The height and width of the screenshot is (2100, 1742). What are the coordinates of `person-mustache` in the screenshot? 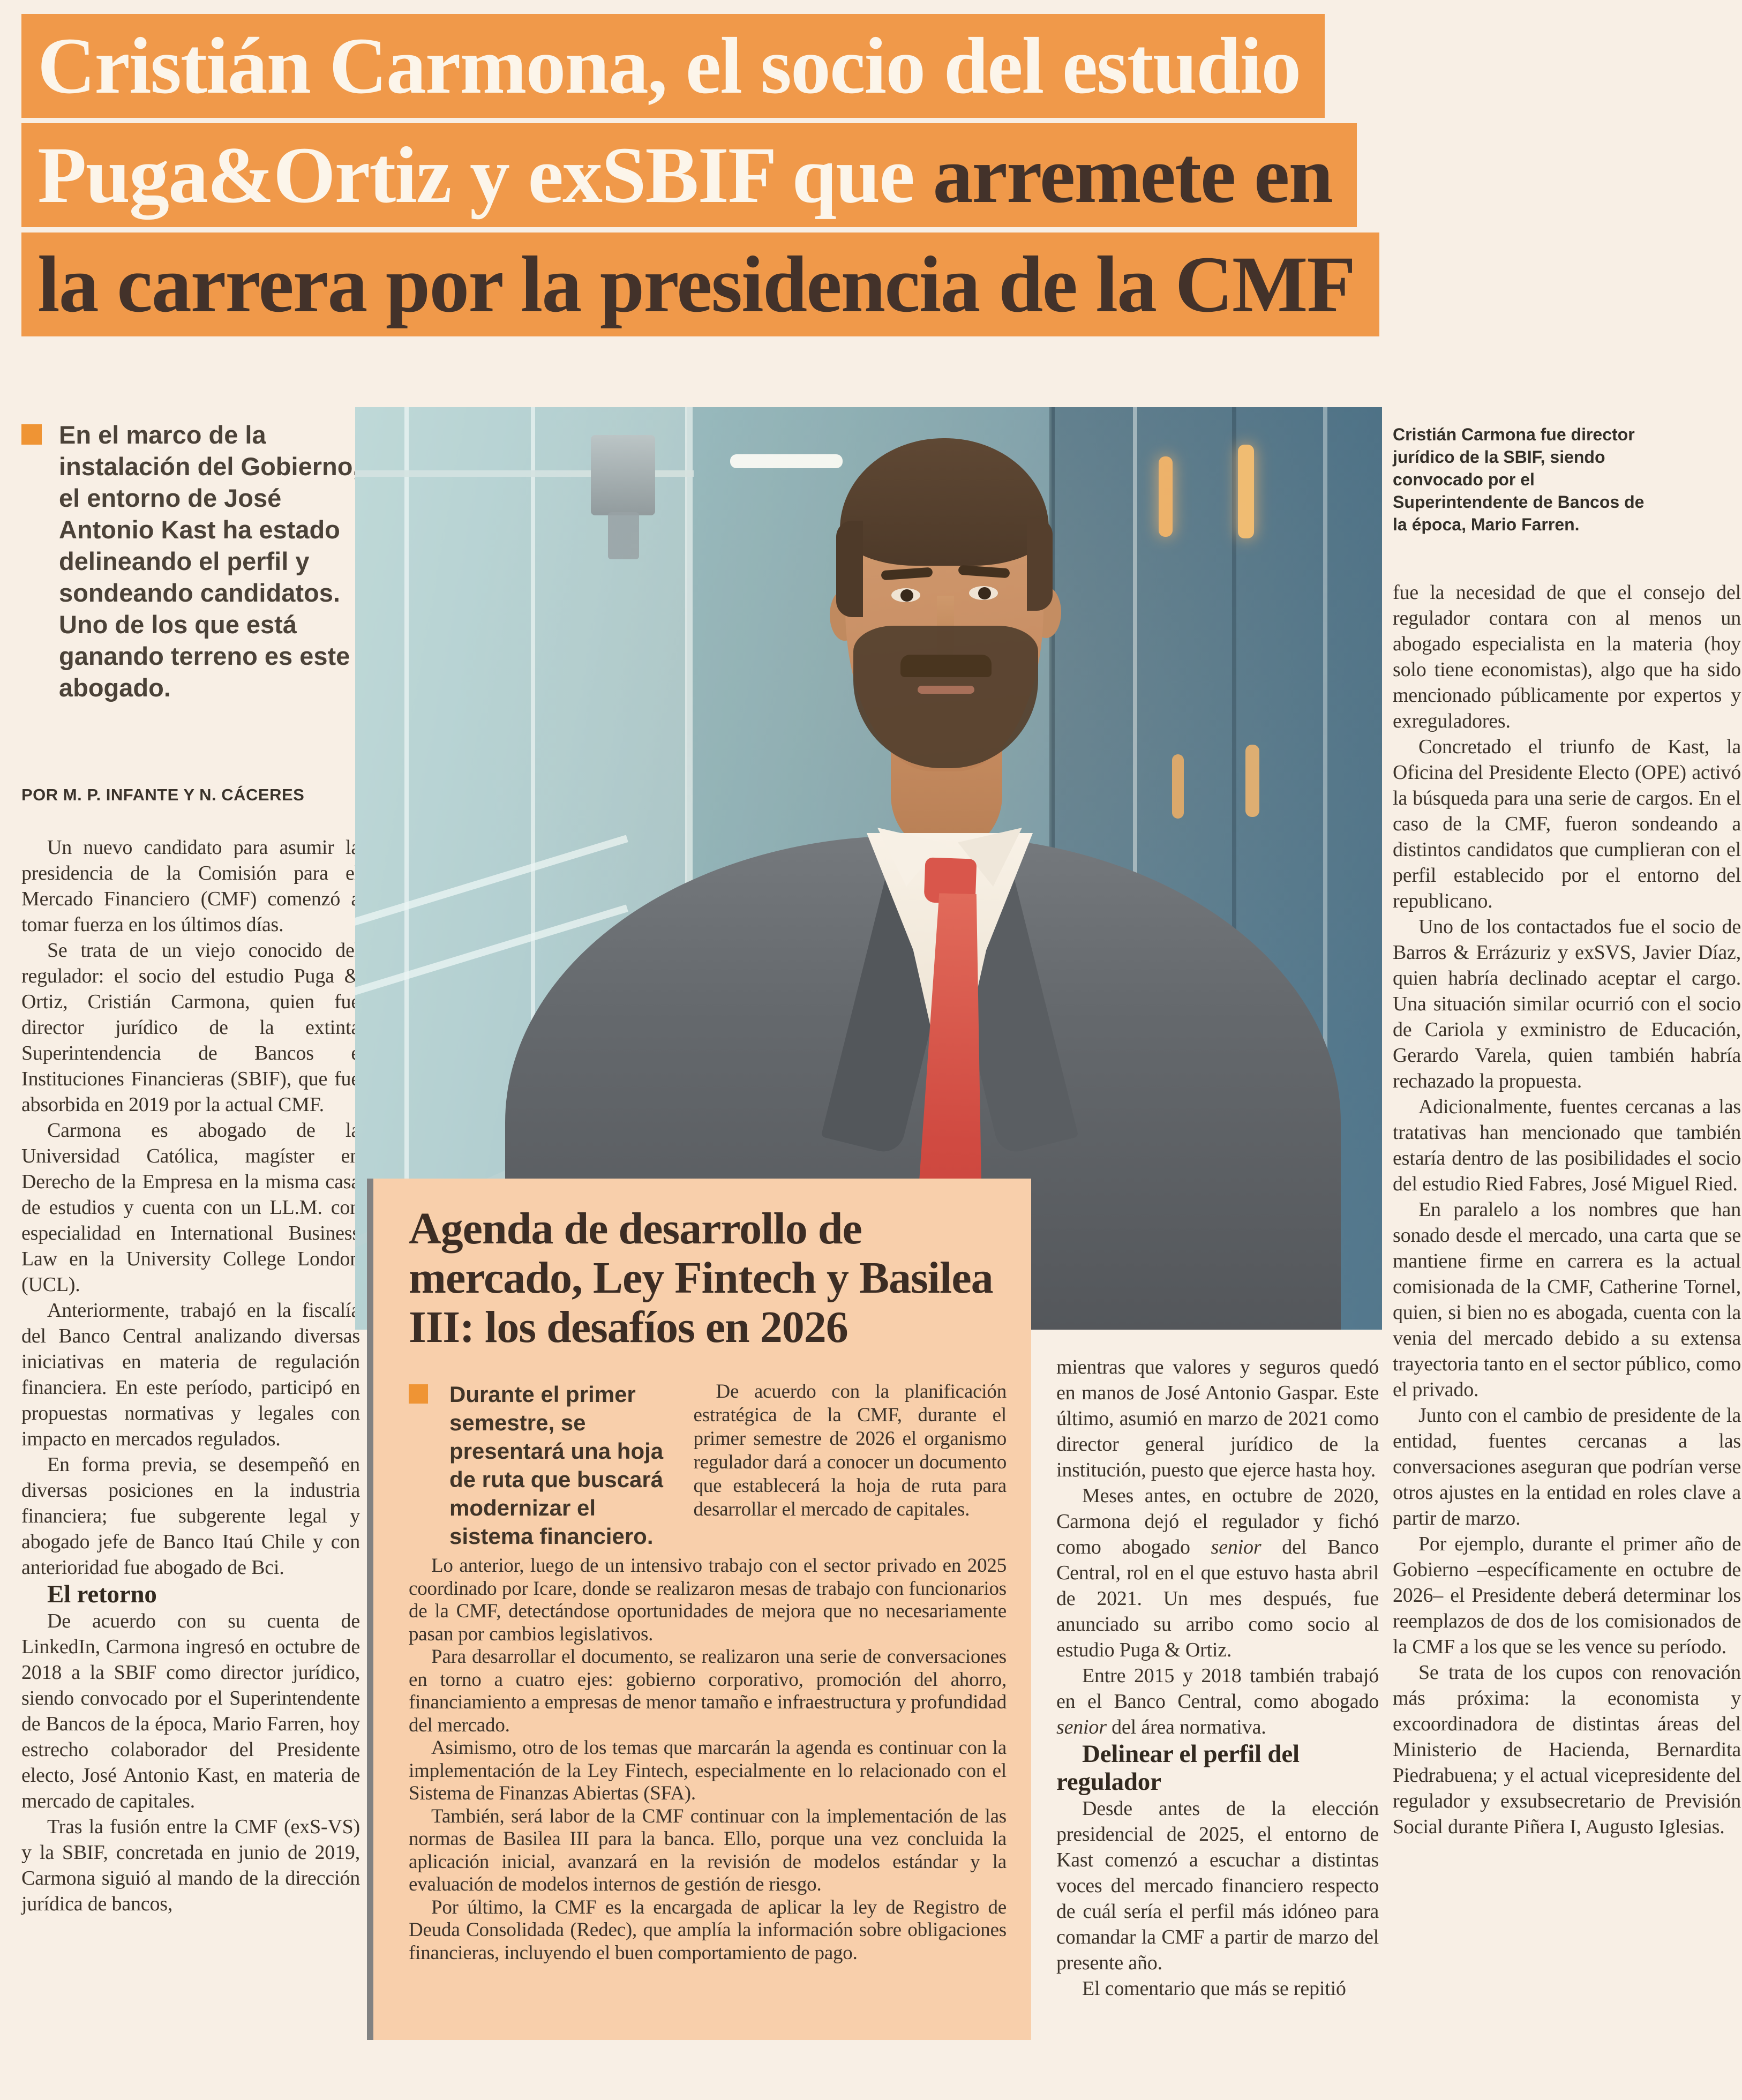 It's located at (946, 666).